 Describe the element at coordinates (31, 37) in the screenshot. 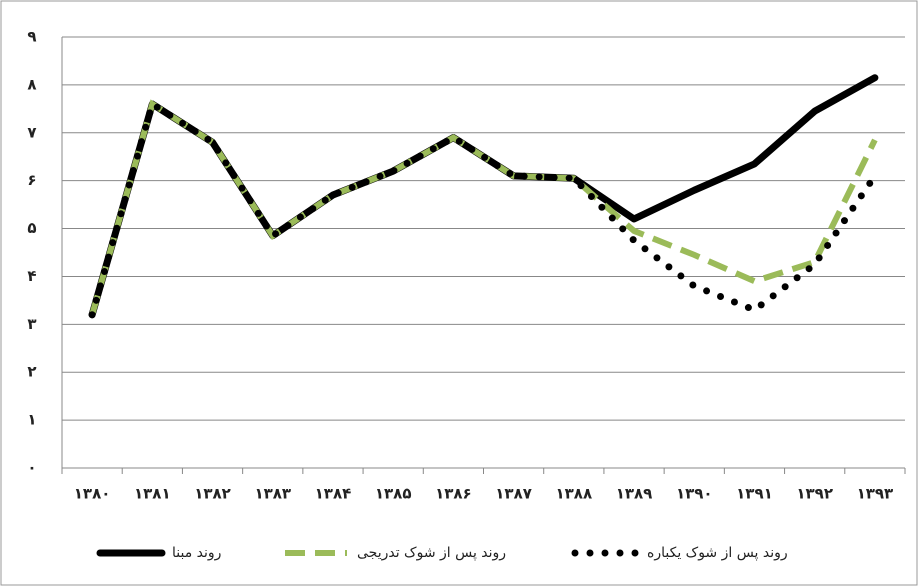

I see `y-tick-label: ۹` at that location.